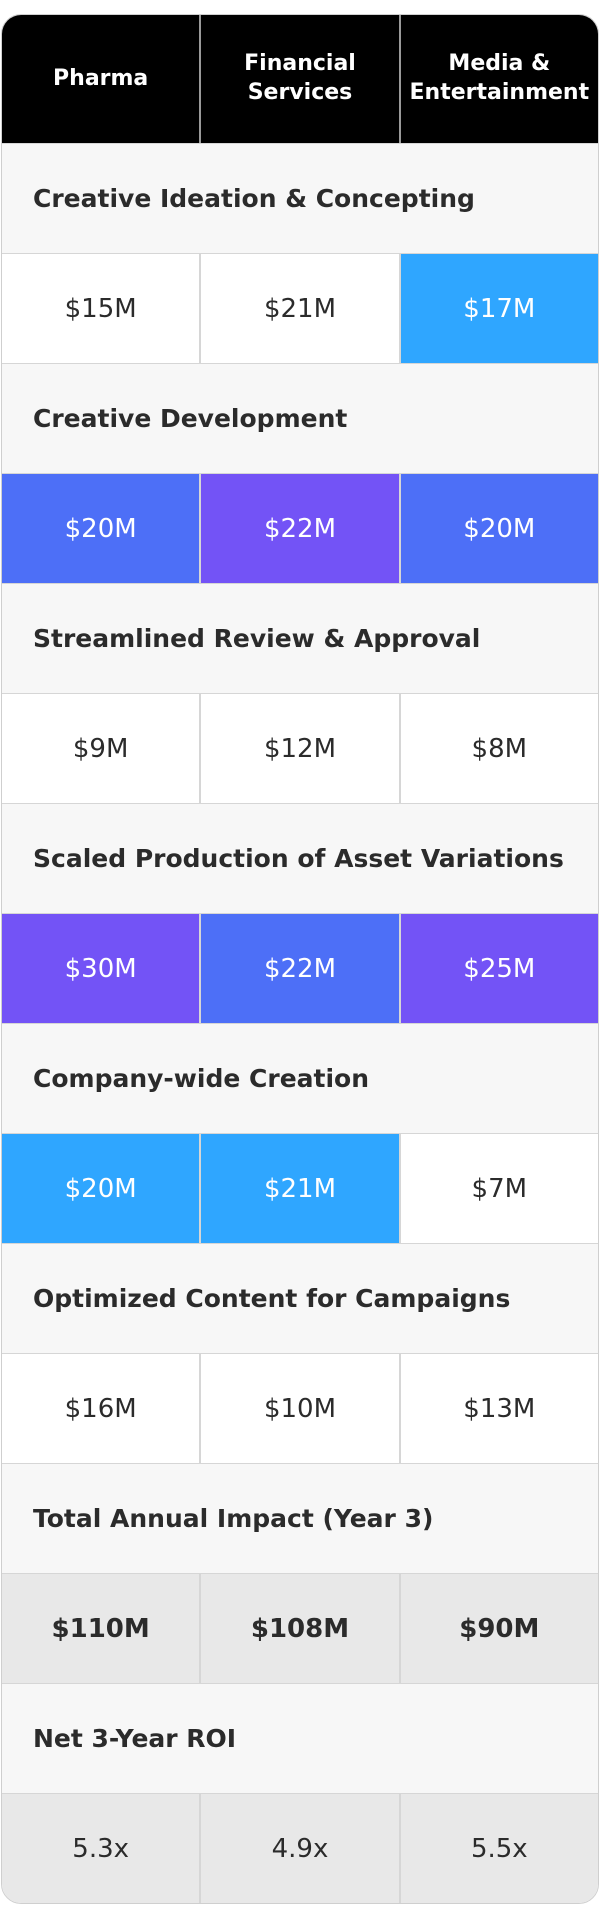 The height and width of the screenshot is (1920, 600). I want to click on value-row: $9M $12M $8M, so click(300, 748).